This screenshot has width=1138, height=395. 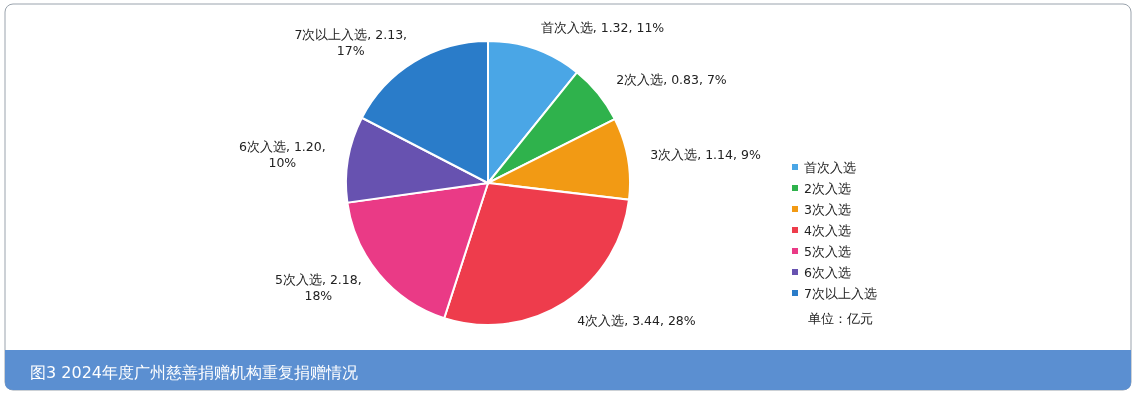 What do you see at coordinates (840, 318) in the screenshot?
I see `annotation: 单位：亿元` at bounding box center [840, 318].